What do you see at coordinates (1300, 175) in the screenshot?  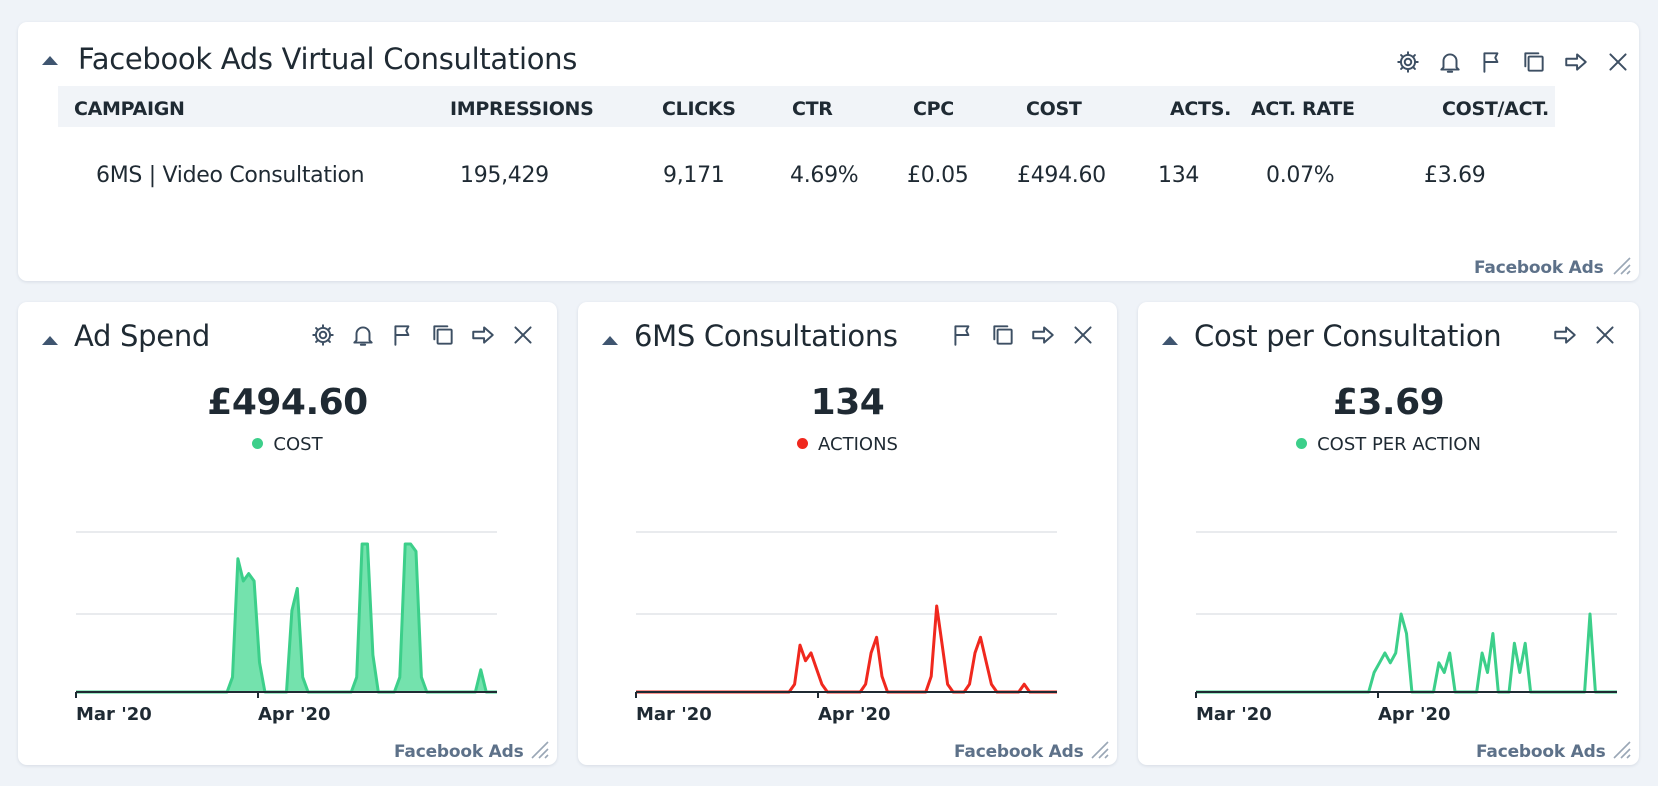 I see `table-cell: 0.07%` at bounding box center [1300, 175].